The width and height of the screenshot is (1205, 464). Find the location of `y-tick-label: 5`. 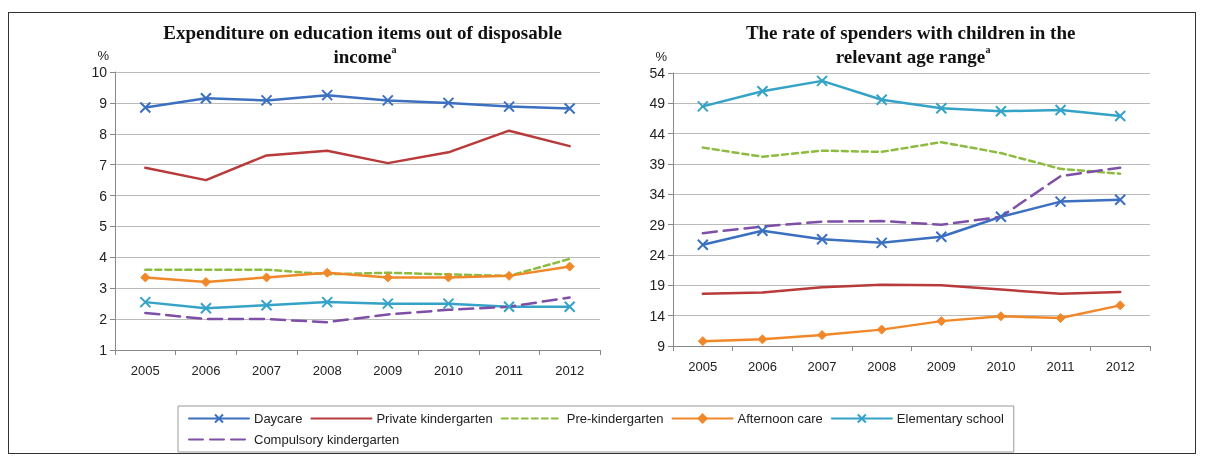

y-tick-label: 5 is located at coordinates (103, 226).